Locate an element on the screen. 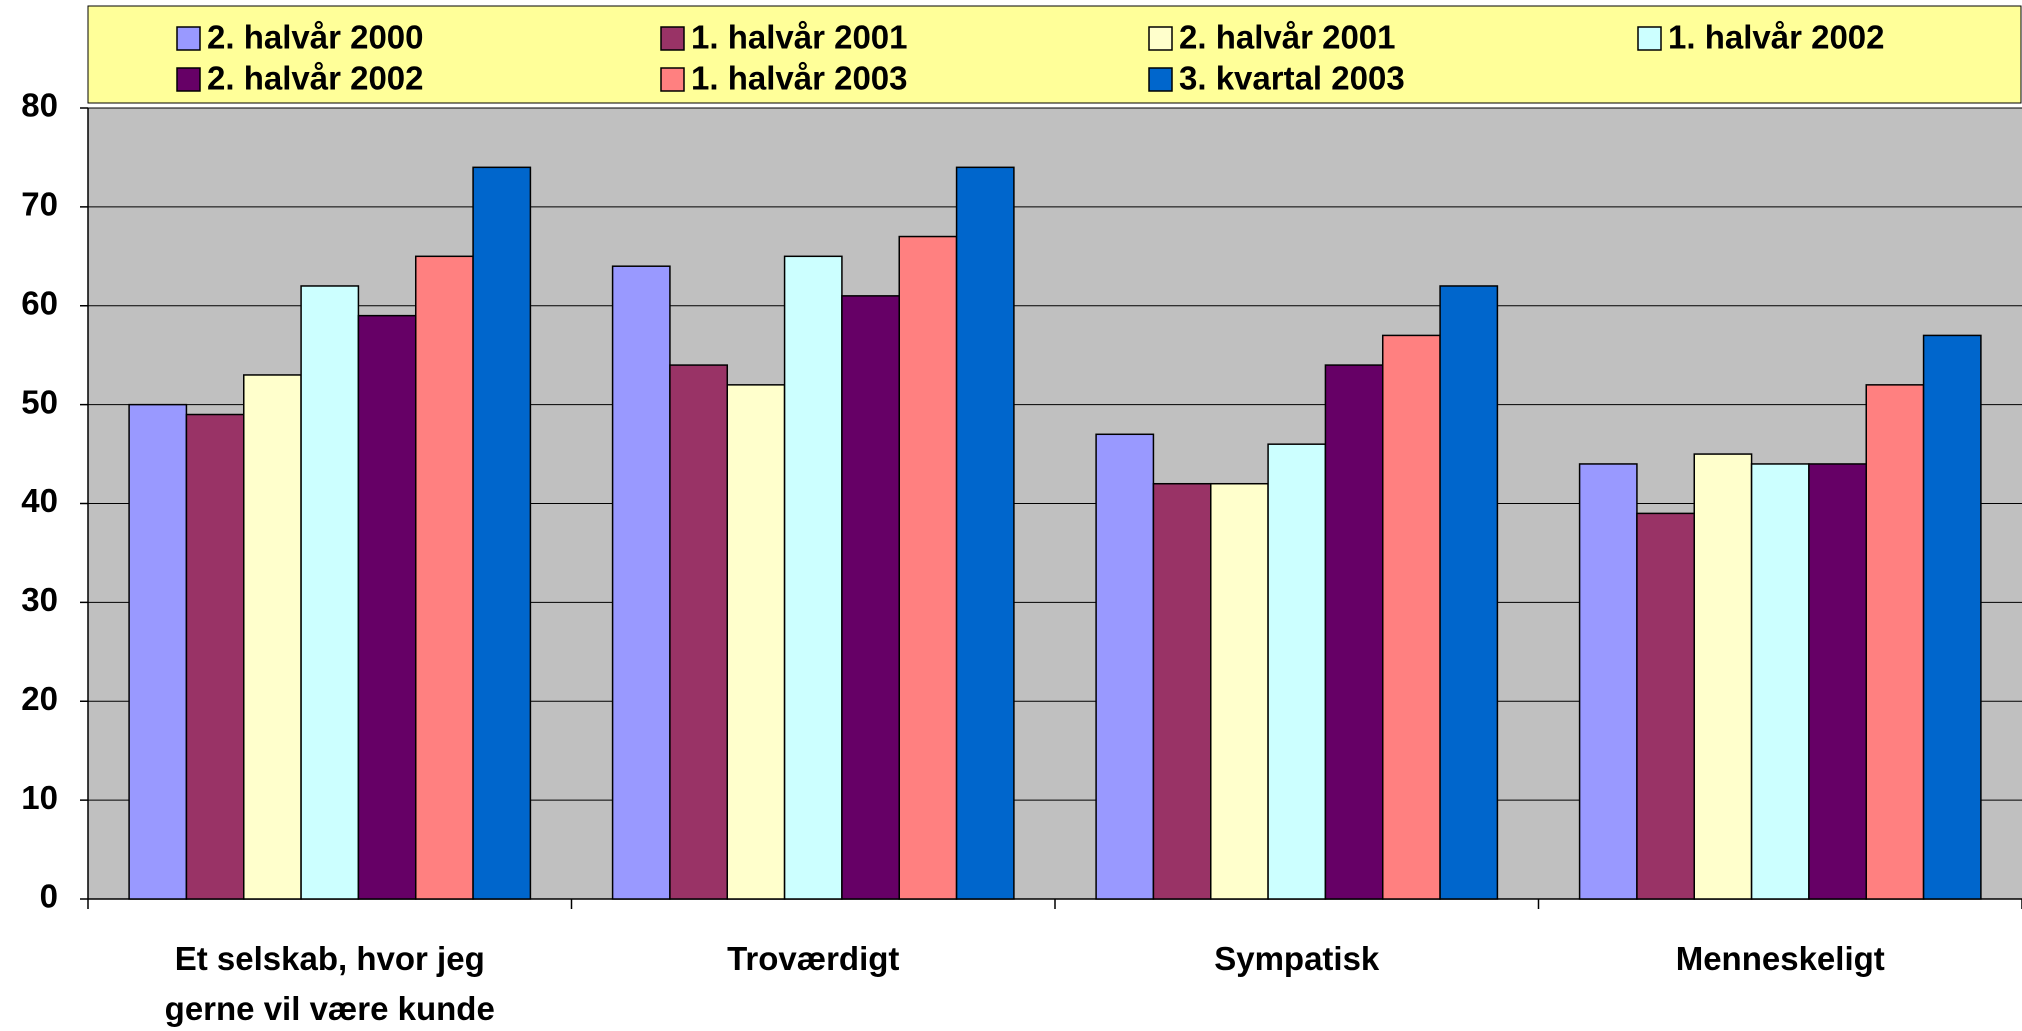 The width and height of the screenshot is (2022, 1031). x-tick-label: Troværdigt is located at coordinates (813, 958).